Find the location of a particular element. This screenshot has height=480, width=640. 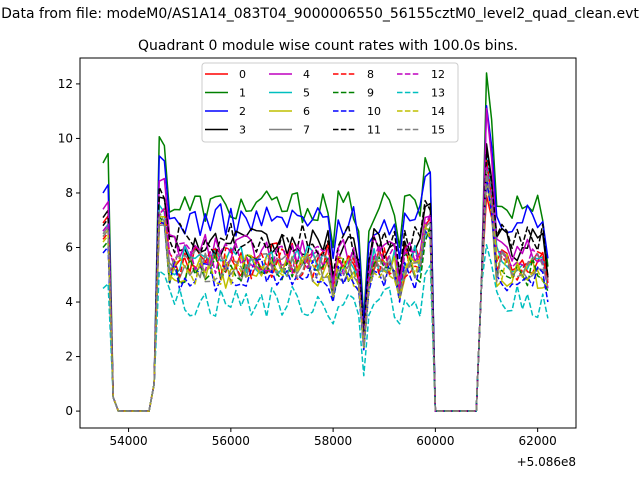

legend-label-7: 7 is located at coordinates (306, 130).